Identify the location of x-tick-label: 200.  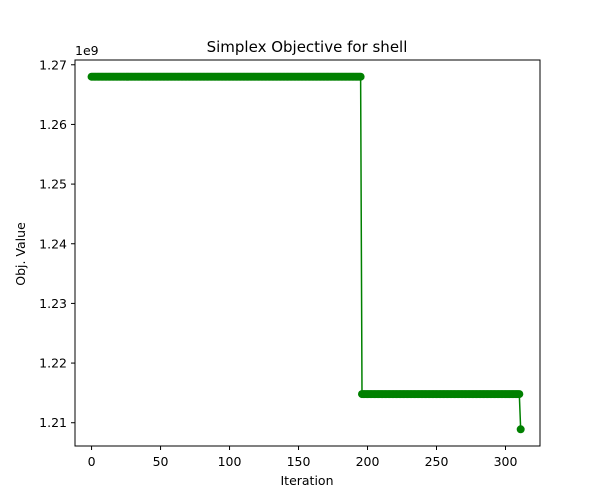
(368, 461).